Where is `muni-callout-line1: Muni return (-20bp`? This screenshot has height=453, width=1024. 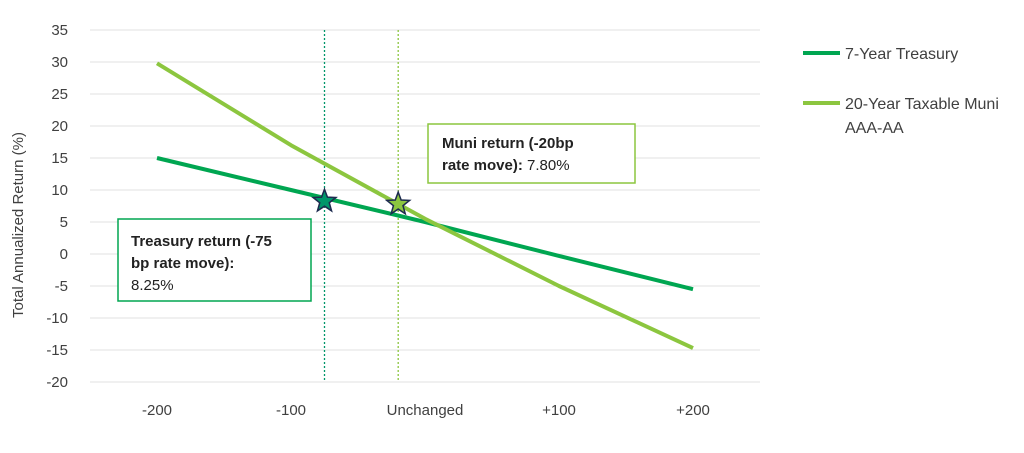
muni-callout-line1: Muni return (-20bp is located at coordinates (508, 143).